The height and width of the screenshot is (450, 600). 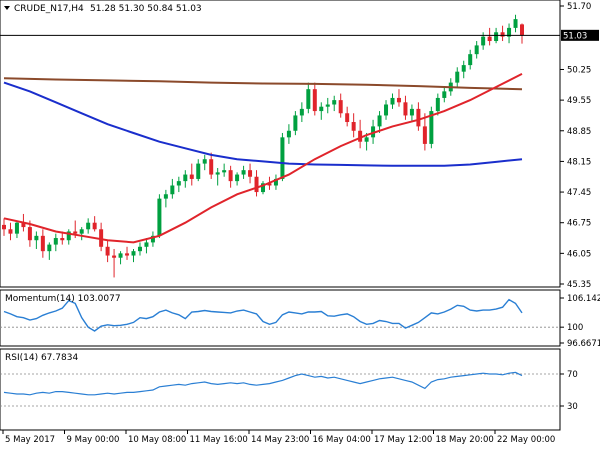 What do you see at coordinates (580, 321) in the screenshot?
I see `momentum-axis: 106.142 100 96.6671` at bounding box center [580, 321].